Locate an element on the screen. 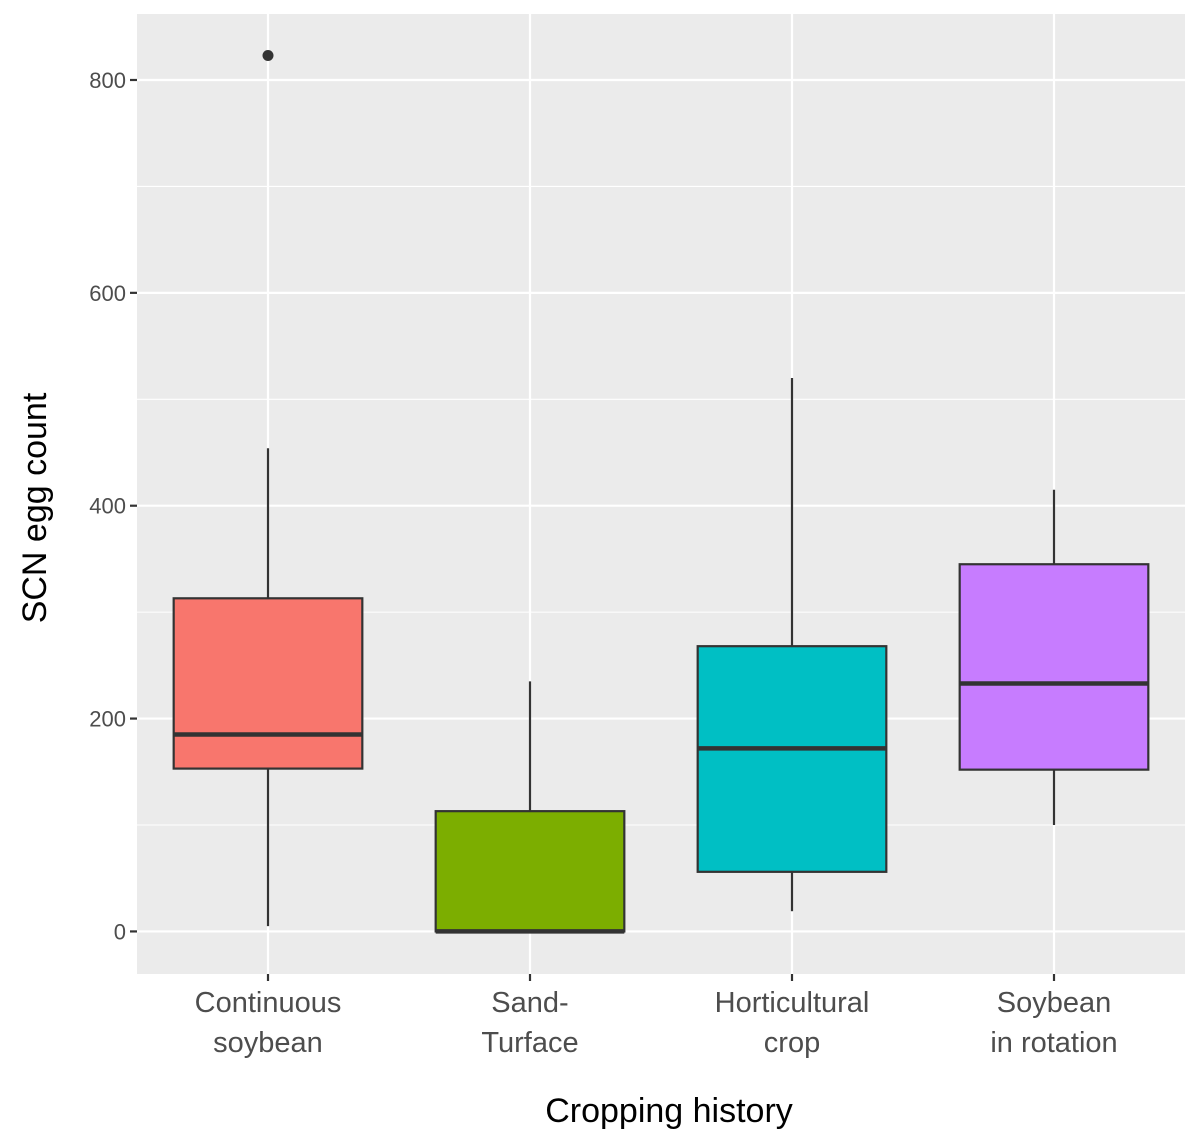 This screenshot has width=1200, height=1147. x-tick-label-line: Continuous is located at coordinates (268, 1003).